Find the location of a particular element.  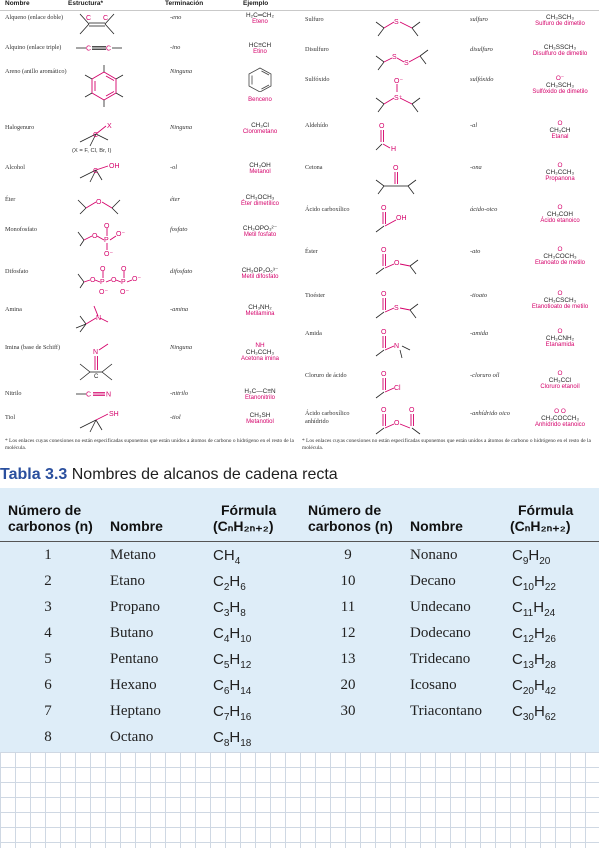

carbon-count: 11 is located at coordinates (348, 607).